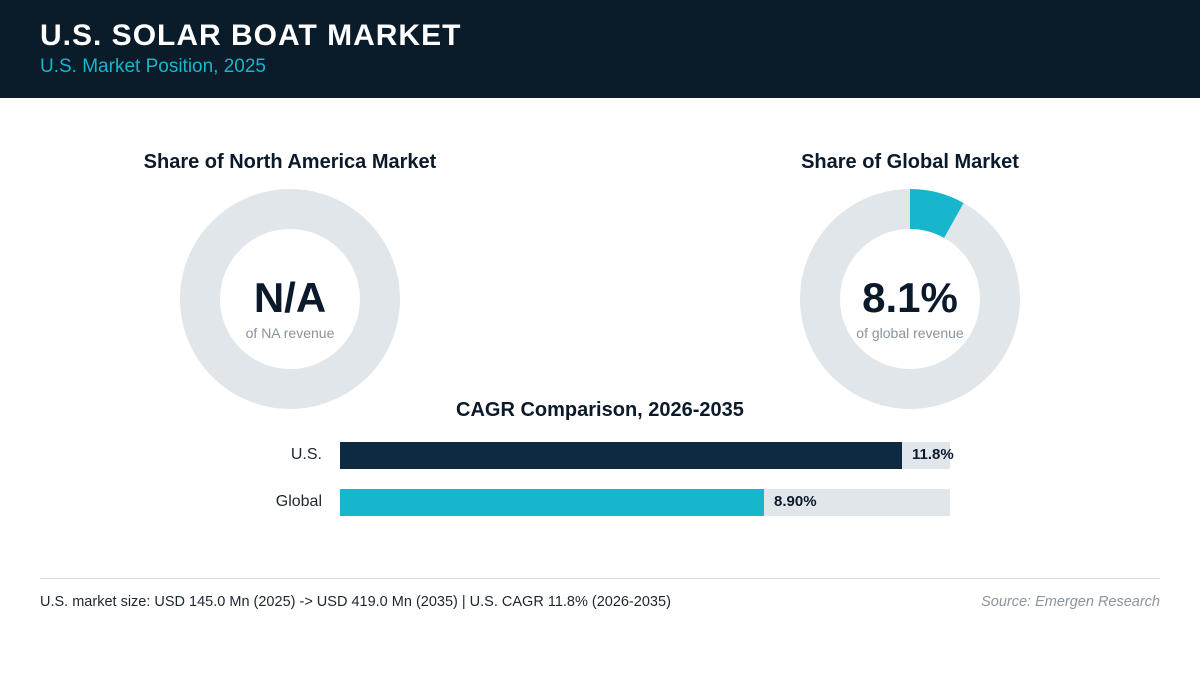  I want to click on bar-track-us: 11.8%, so click(647, 455).